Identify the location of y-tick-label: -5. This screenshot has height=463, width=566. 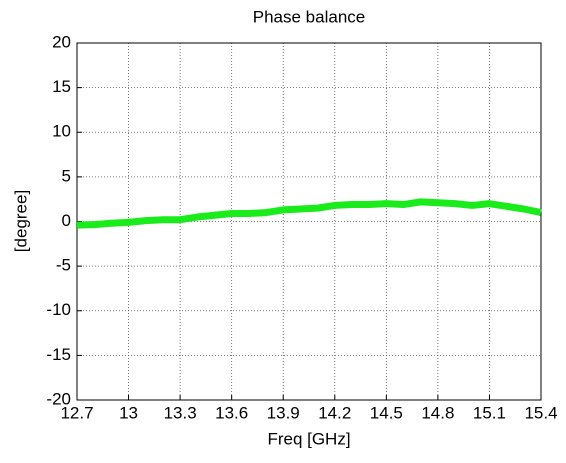
(63, 265).